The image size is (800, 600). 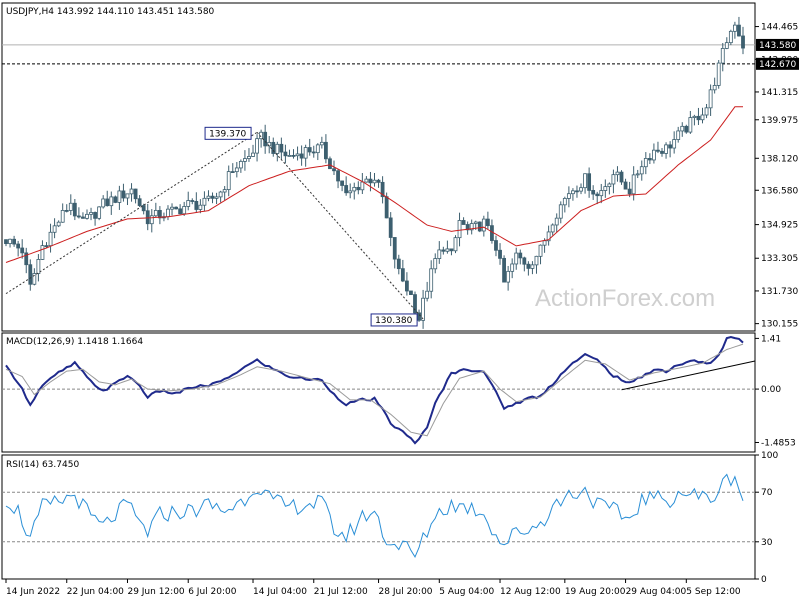 What do you see at coordinates (688, 375) in the screenshot?
I see `trend-line` at bounding box center [688, 375].